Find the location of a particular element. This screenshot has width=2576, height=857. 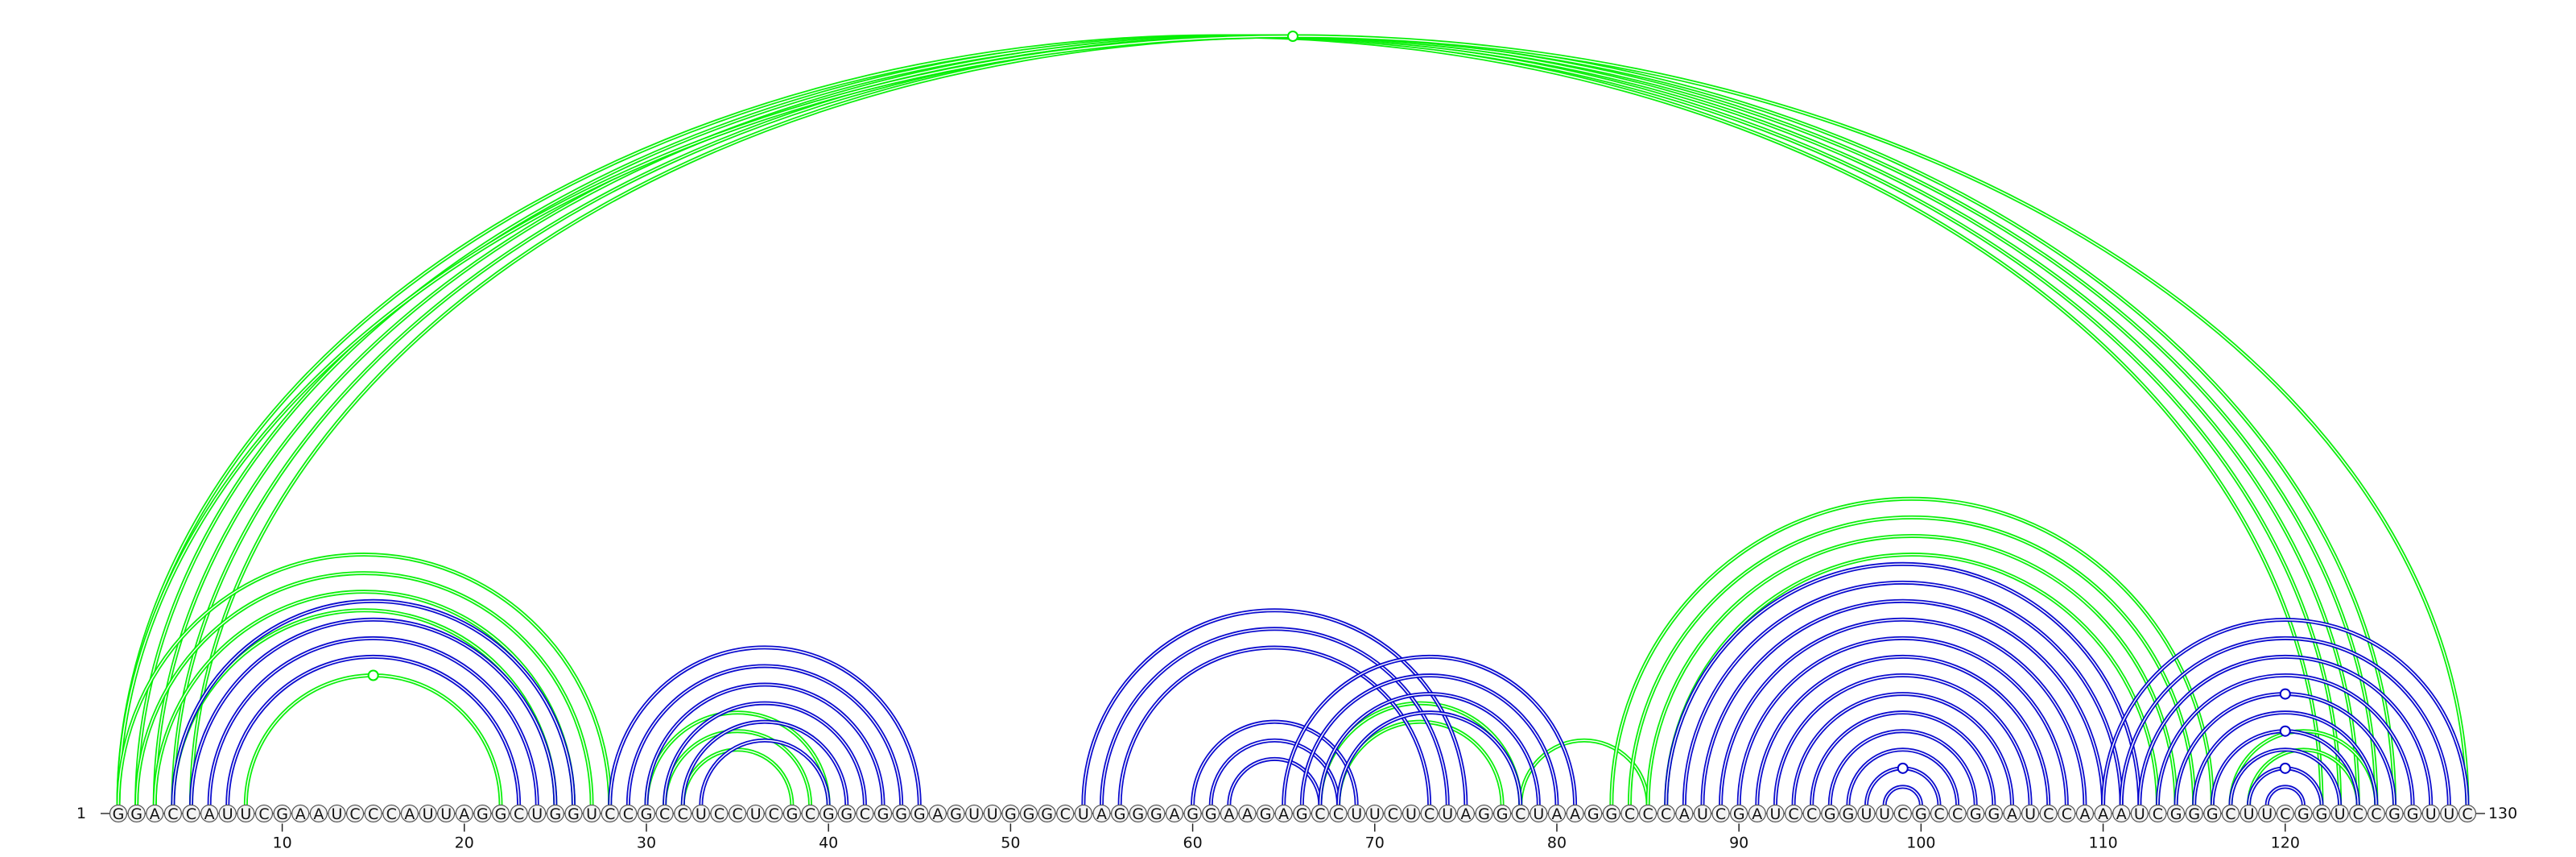

nucleotide-128: U is located at coordinates (2430, 813).